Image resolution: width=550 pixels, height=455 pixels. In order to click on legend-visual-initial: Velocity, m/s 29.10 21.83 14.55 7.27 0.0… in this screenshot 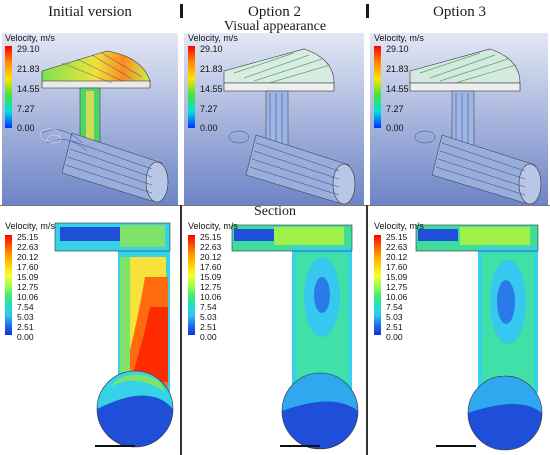, I will do `click(35, 83)`.